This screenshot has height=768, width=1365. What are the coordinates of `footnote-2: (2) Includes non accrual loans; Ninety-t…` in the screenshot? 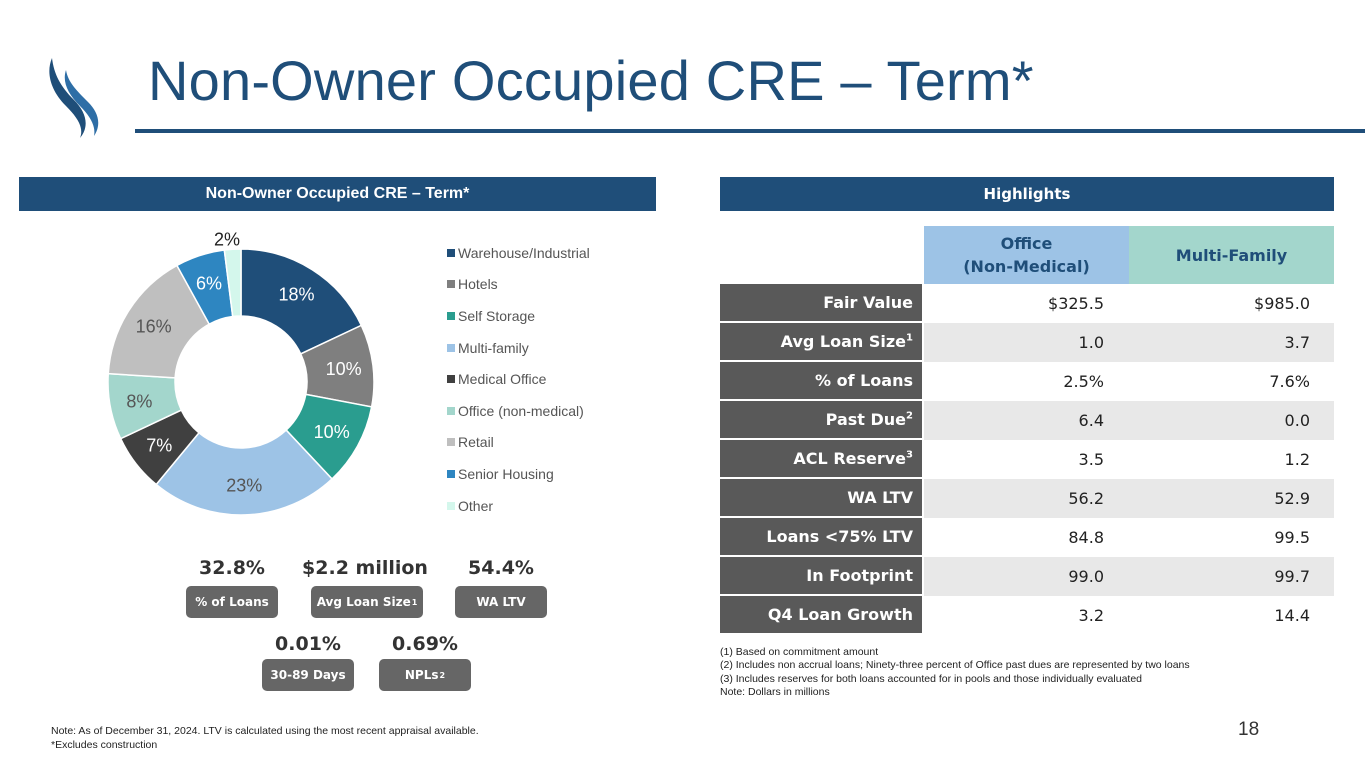 It's located at (955, 665).